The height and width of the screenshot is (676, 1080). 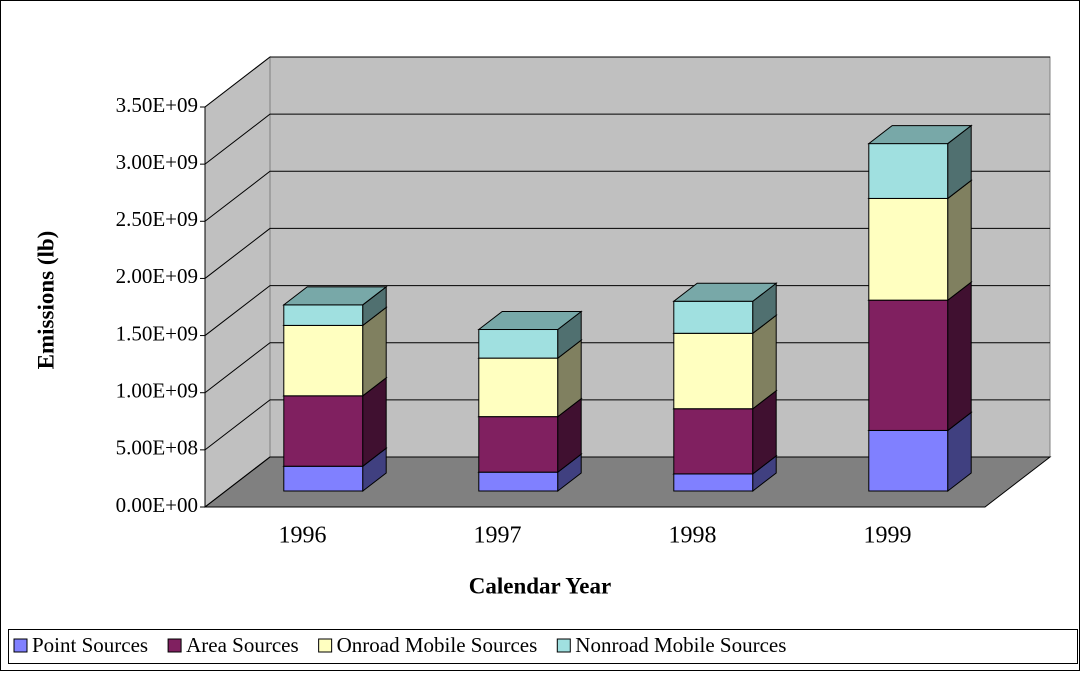 I want to click on x-axis-title: Calendar Year, so click(x=540, y=585).